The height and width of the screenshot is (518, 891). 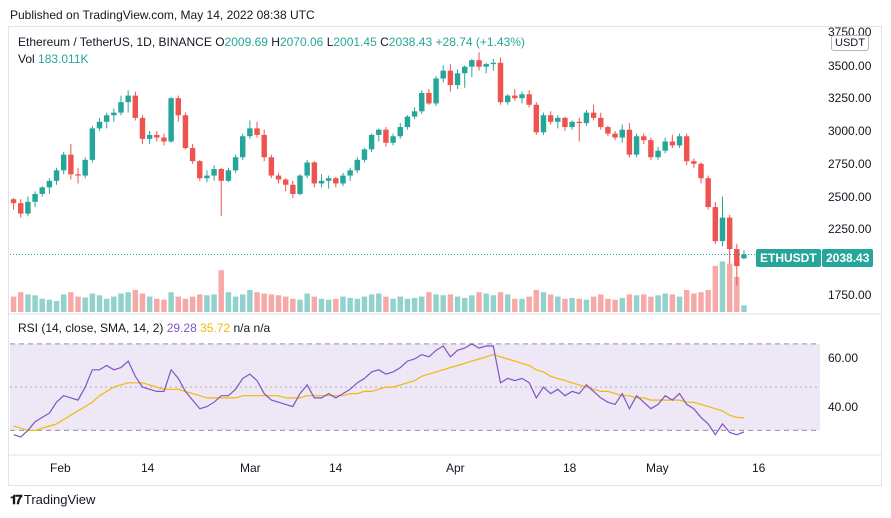 I want to click on time-tick: 18, so click(x=570, y=468).